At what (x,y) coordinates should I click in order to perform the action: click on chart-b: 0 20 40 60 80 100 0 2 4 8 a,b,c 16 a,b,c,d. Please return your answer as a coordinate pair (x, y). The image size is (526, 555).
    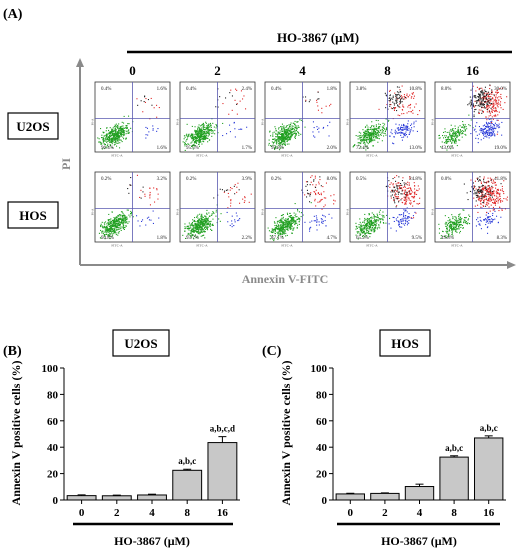
    Looking at the image, I should click on (141, 441).